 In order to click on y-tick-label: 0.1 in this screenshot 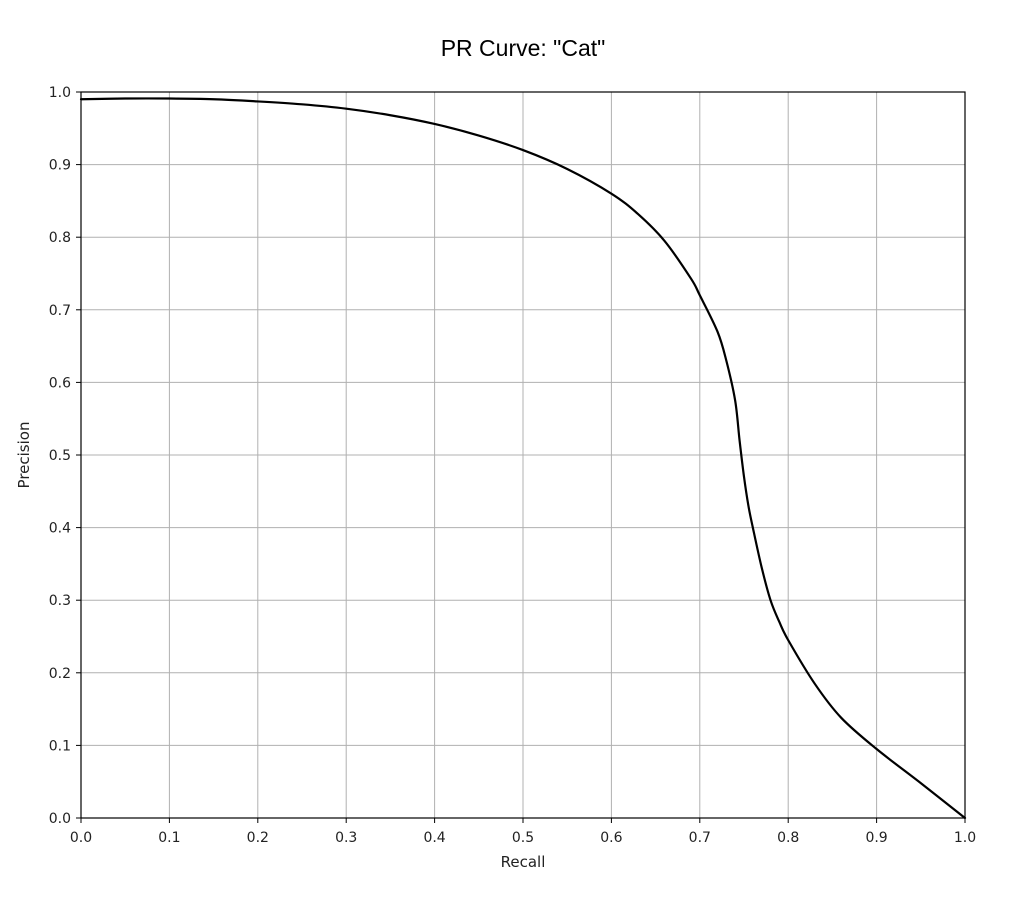, I will do `click(60, 746)`.